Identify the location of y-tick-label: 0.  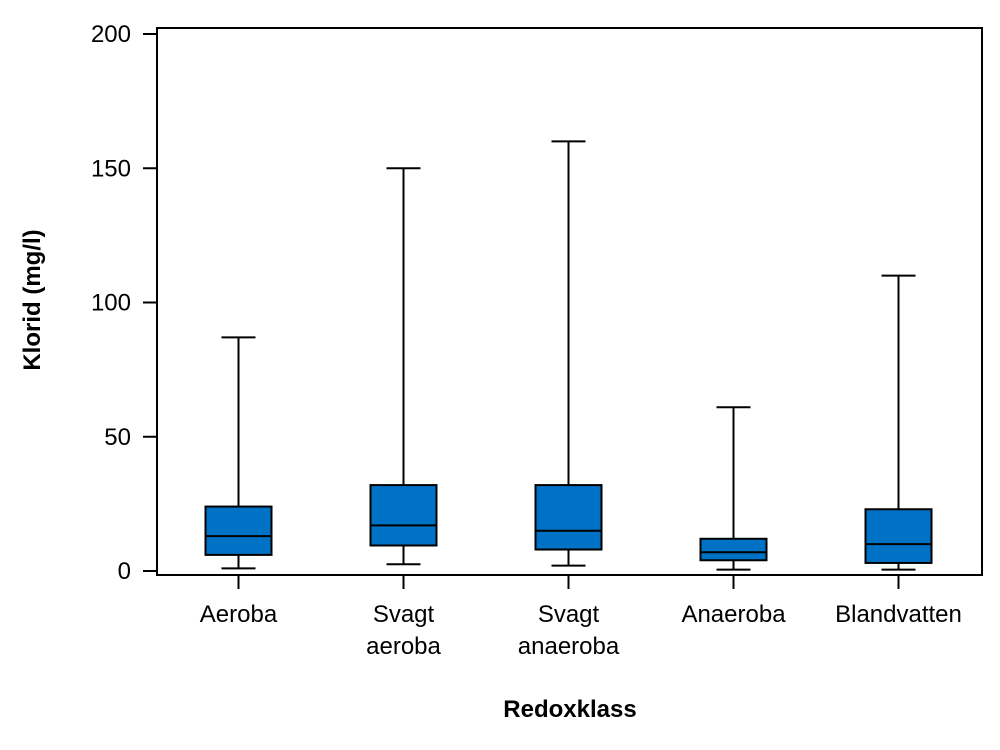
(124, 571).